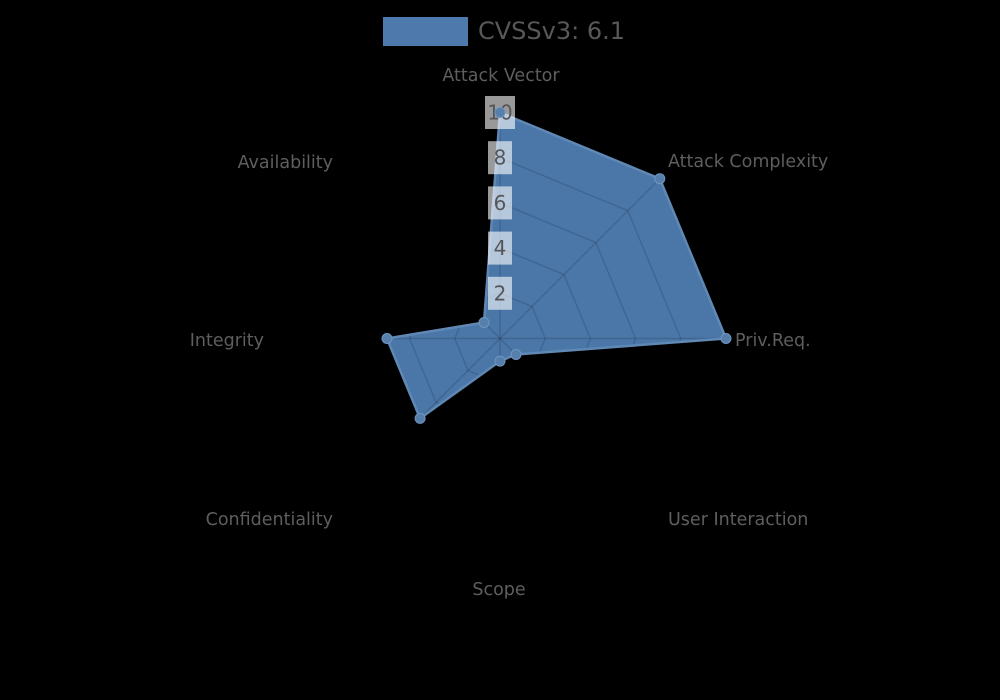  I want to click on tick-label: 8, so click(500, 158).